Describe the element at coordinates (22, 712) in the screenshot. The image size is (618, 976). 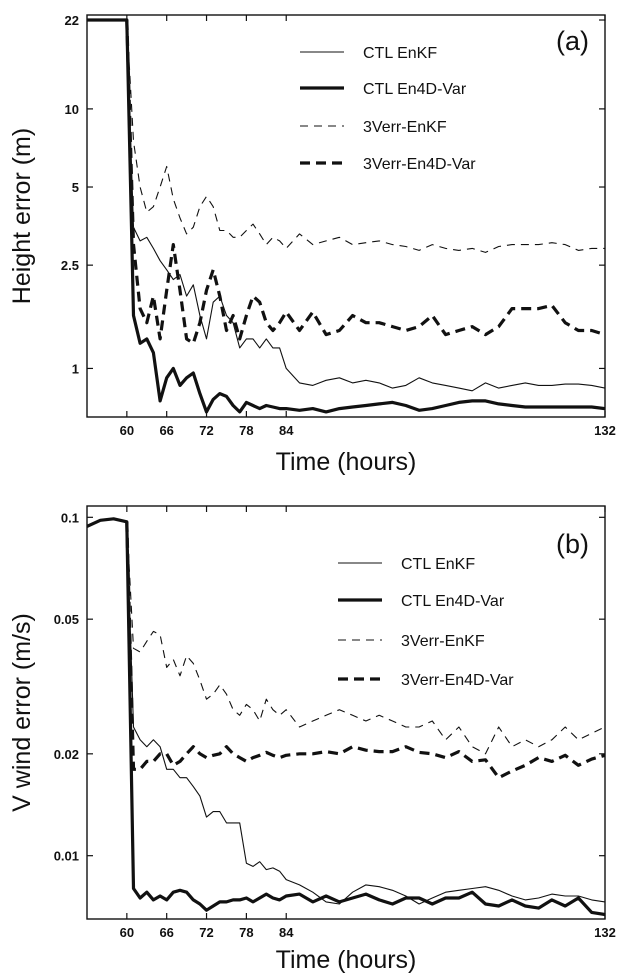
I see `y-axis-title: V wind error (m/s)` at that location.